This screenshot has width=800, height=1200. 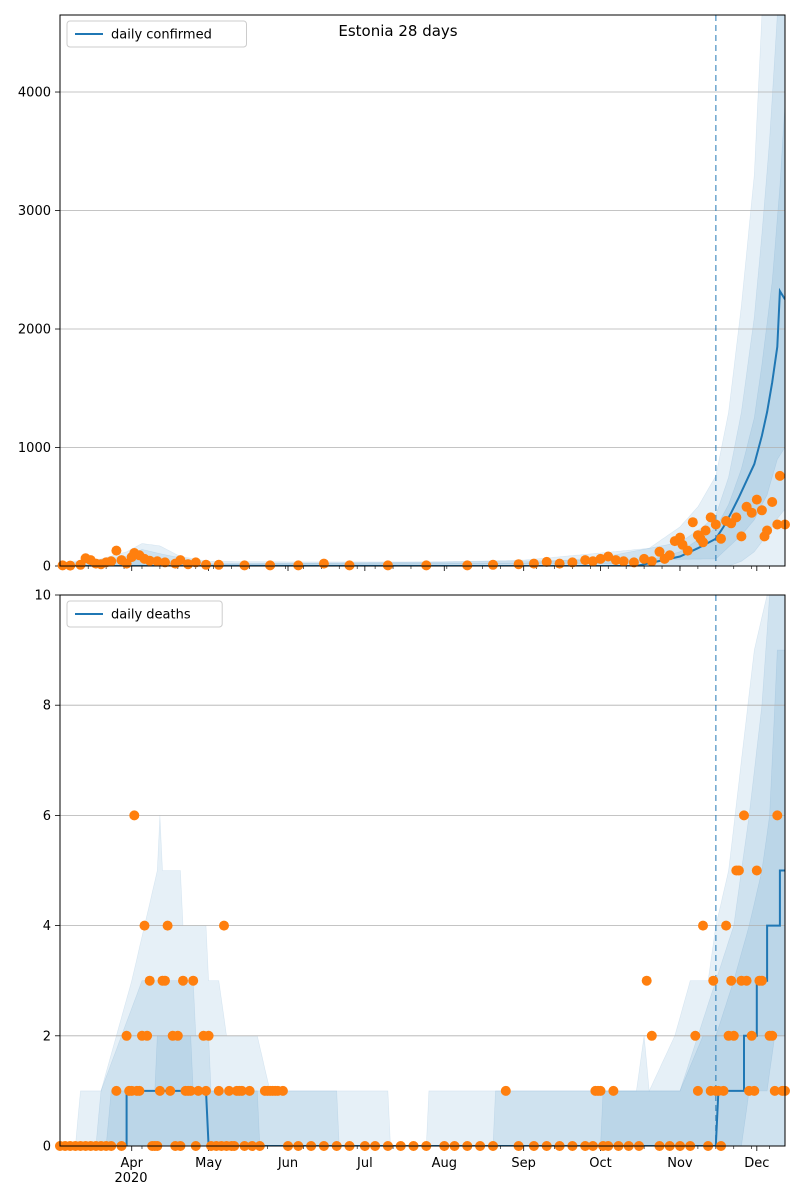 I want to click on legend: daily confirmed, so click(x=156, y=34).